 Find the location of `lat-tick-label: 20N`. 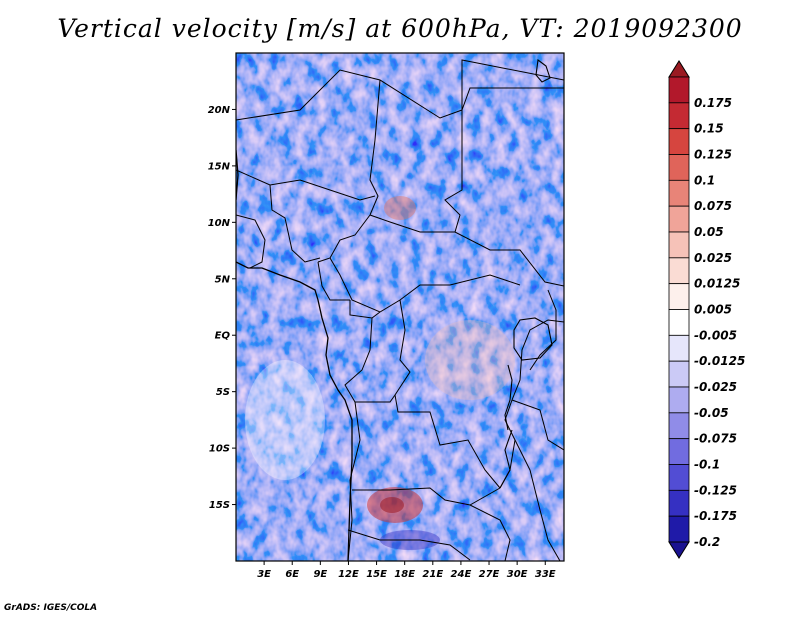

lat-tick-label: 20N is located at coordinates (219, 110).